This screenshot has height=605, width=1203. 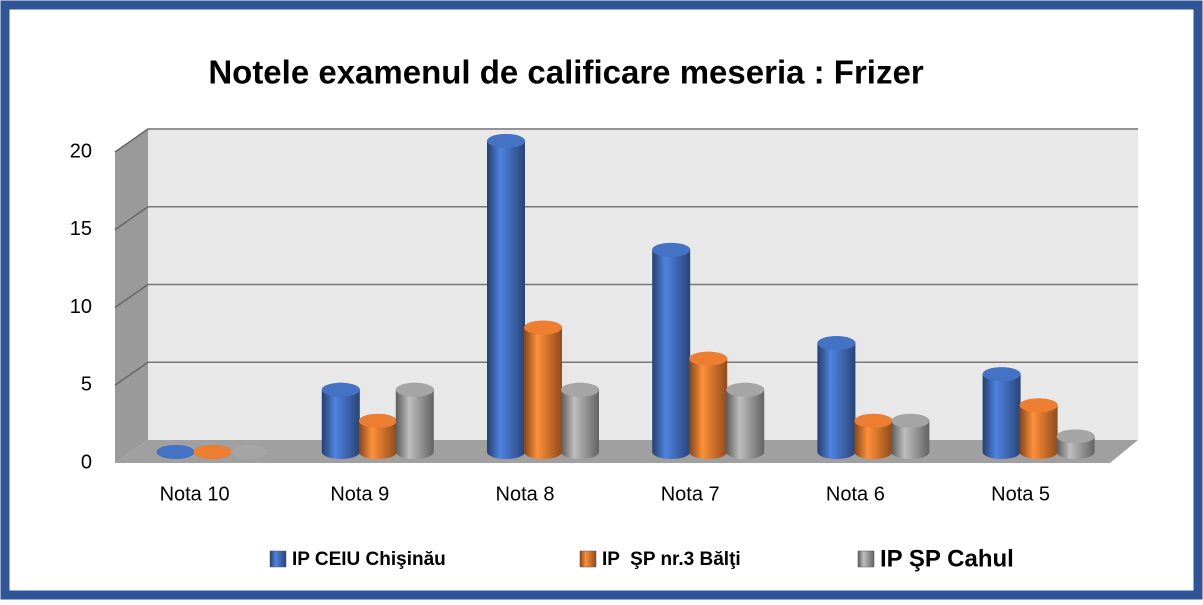 What do you see at coordinates (81, 229) in the screenshot?
I see `y-tick-label: 15` at bounding box center [81, 229].